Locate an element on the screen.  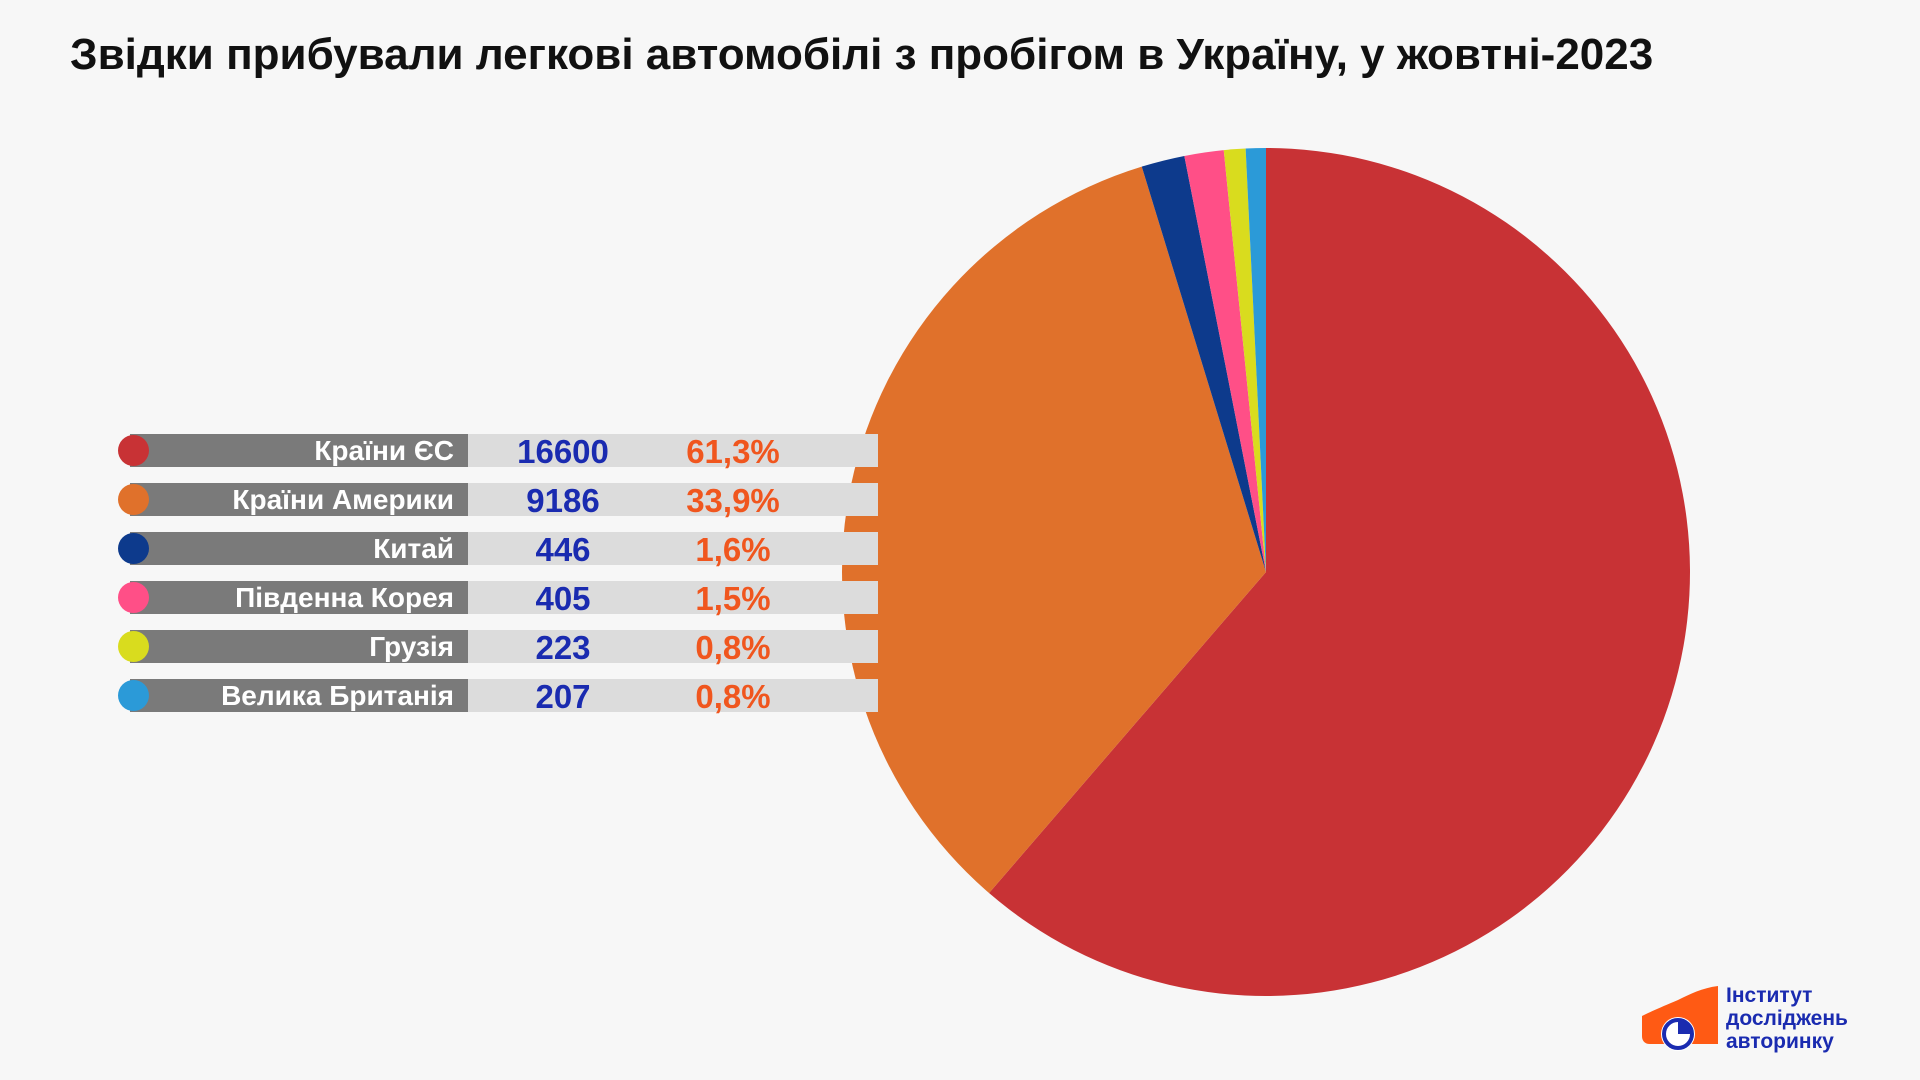
legend-value-label: 446 is located at coordinates (563, 549).